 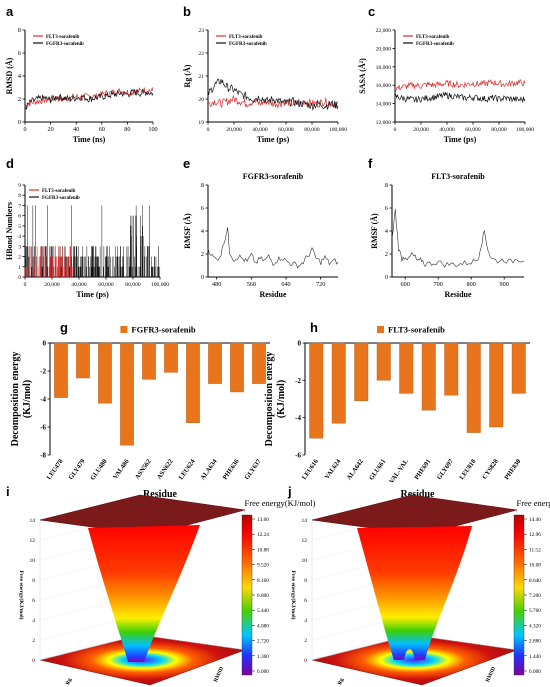 What do you see at coordinates (61, 370) in the screenshot?
I see `bar-g-LEU478` at bounding box center [61, 370].